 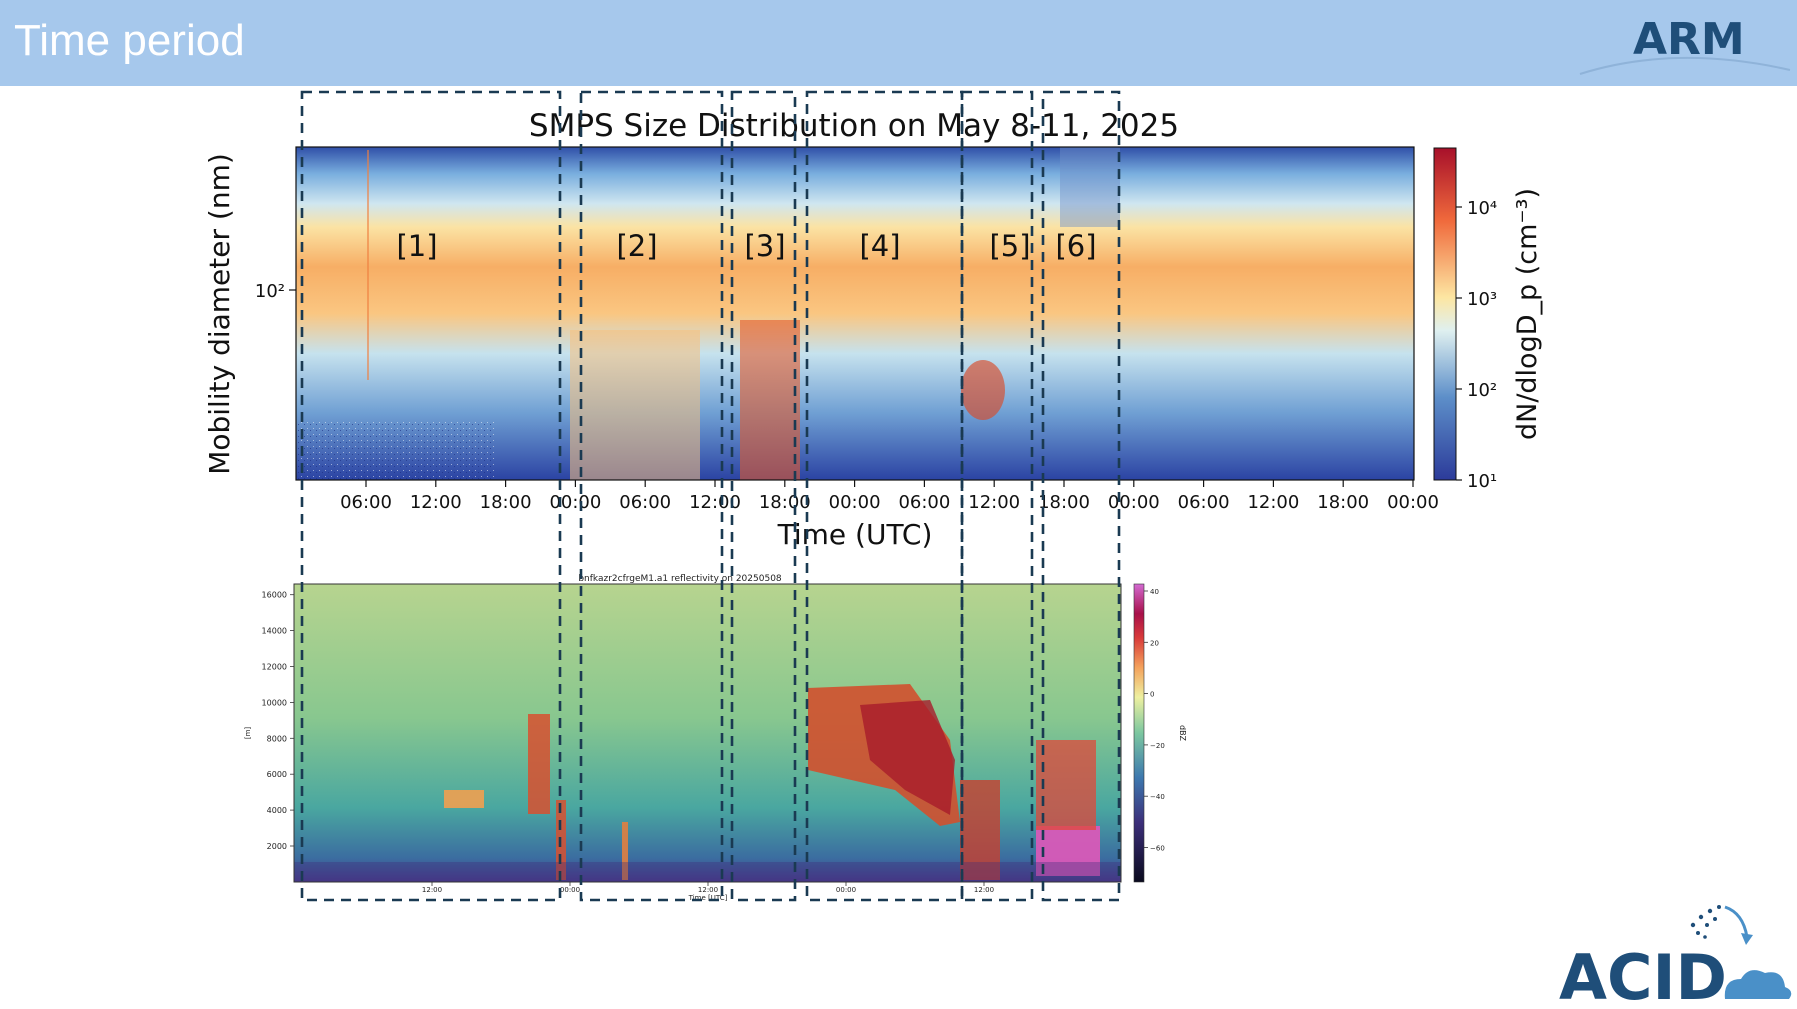 I want to click on period-label-2: [2], so click(x=636, y=246).